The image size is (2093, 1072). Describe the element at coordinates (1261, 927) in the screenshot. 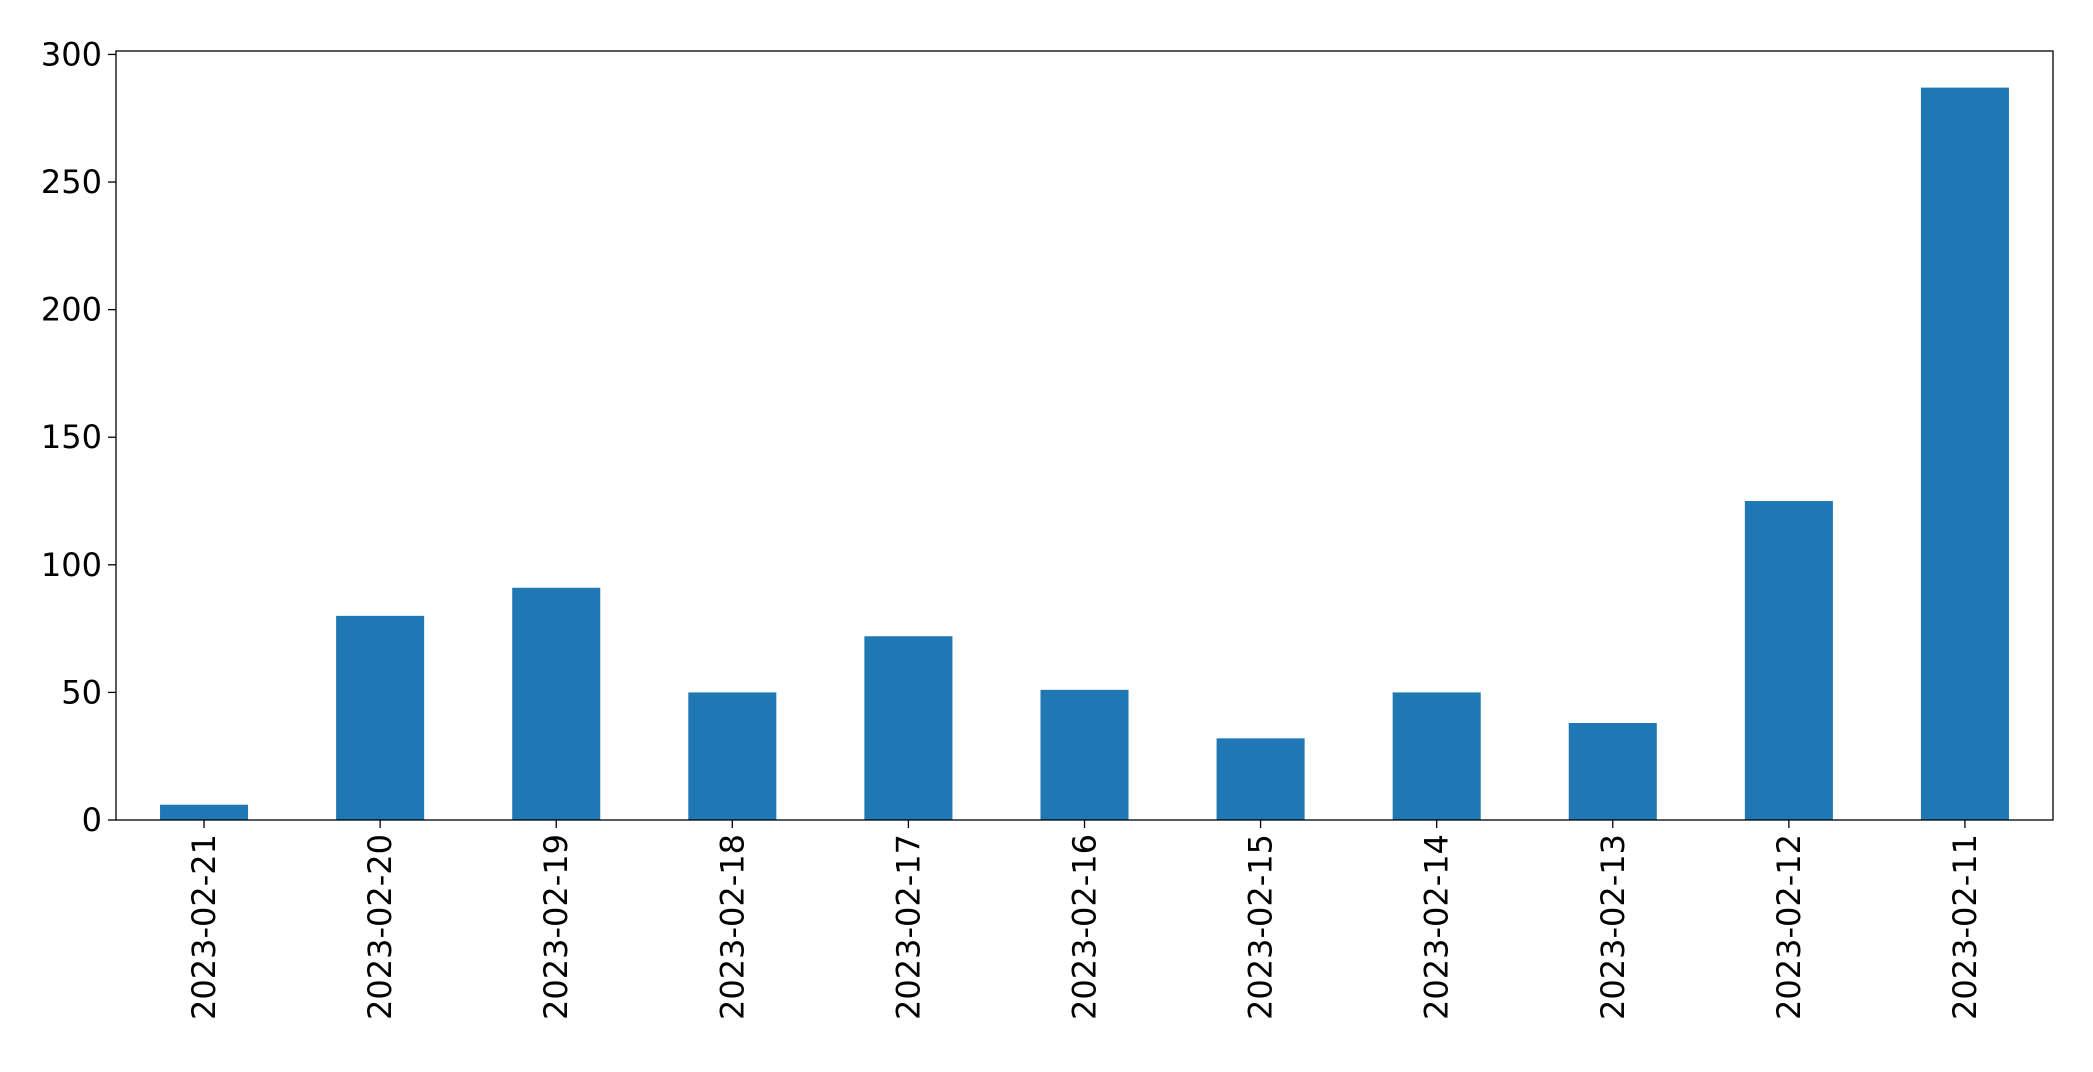

I see `x-tick-label: 2023-02-15` at that location.